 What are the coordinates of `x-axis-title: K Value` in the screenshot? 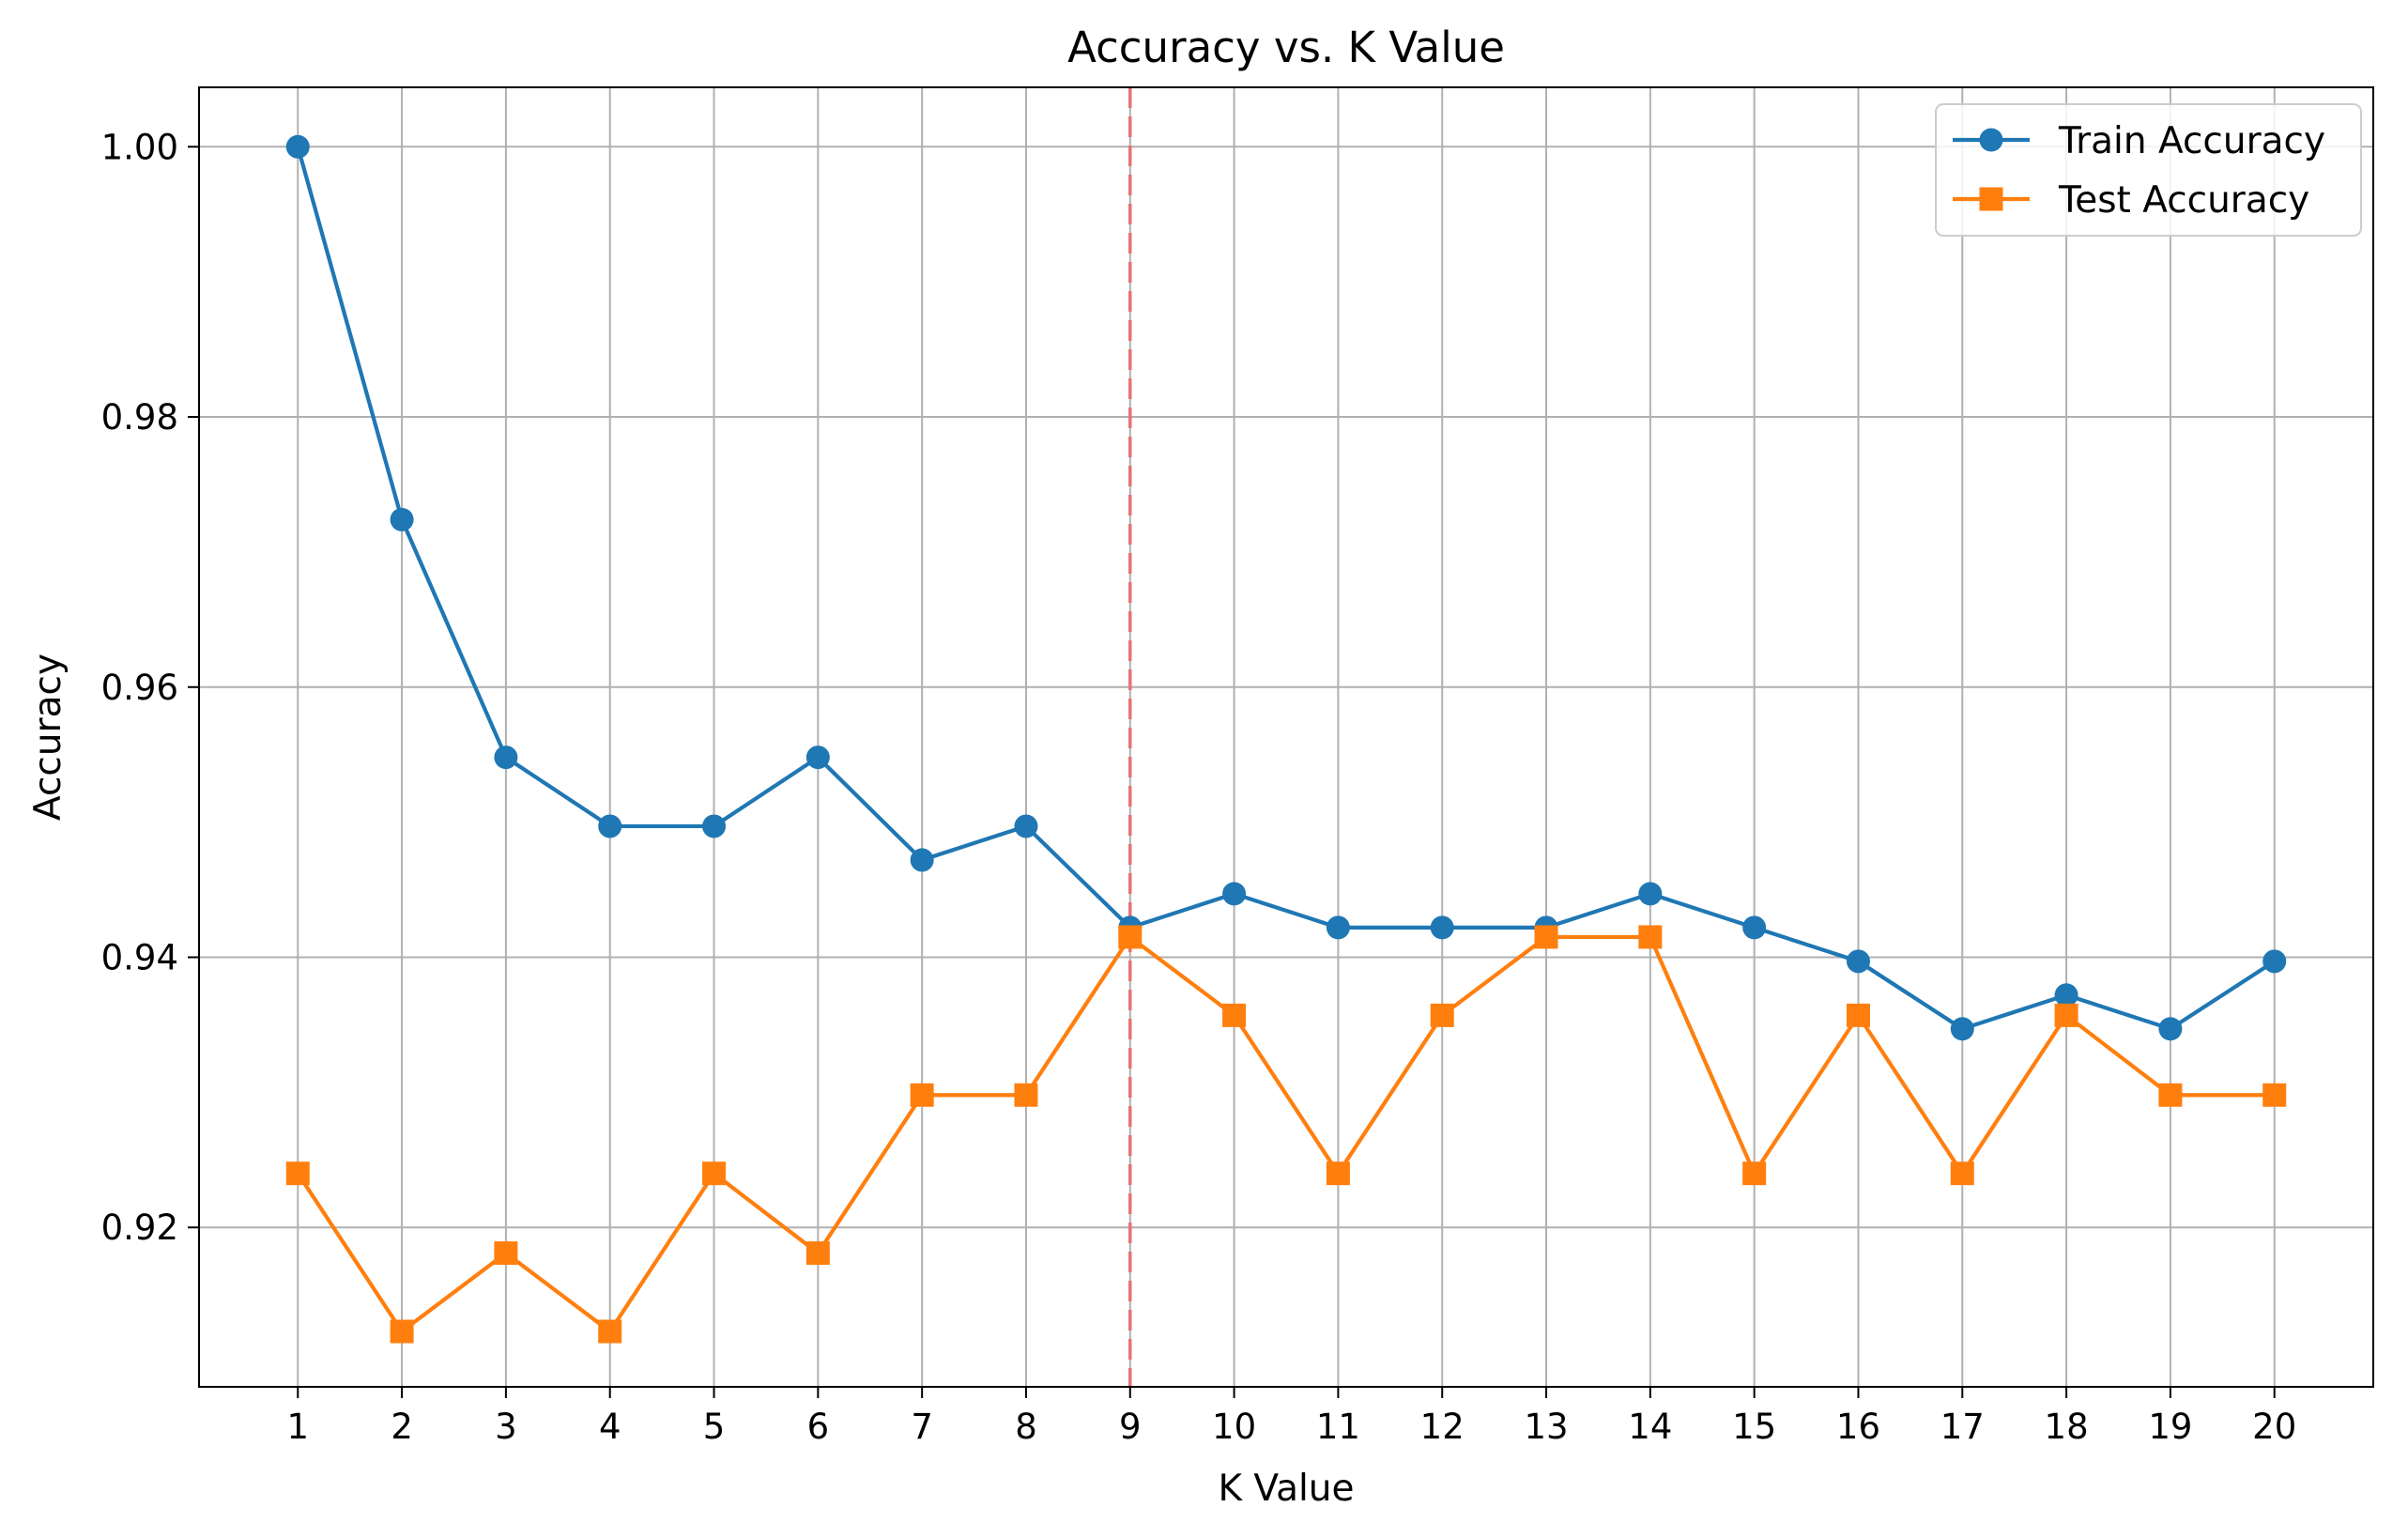 It's located at (1286, 1489).